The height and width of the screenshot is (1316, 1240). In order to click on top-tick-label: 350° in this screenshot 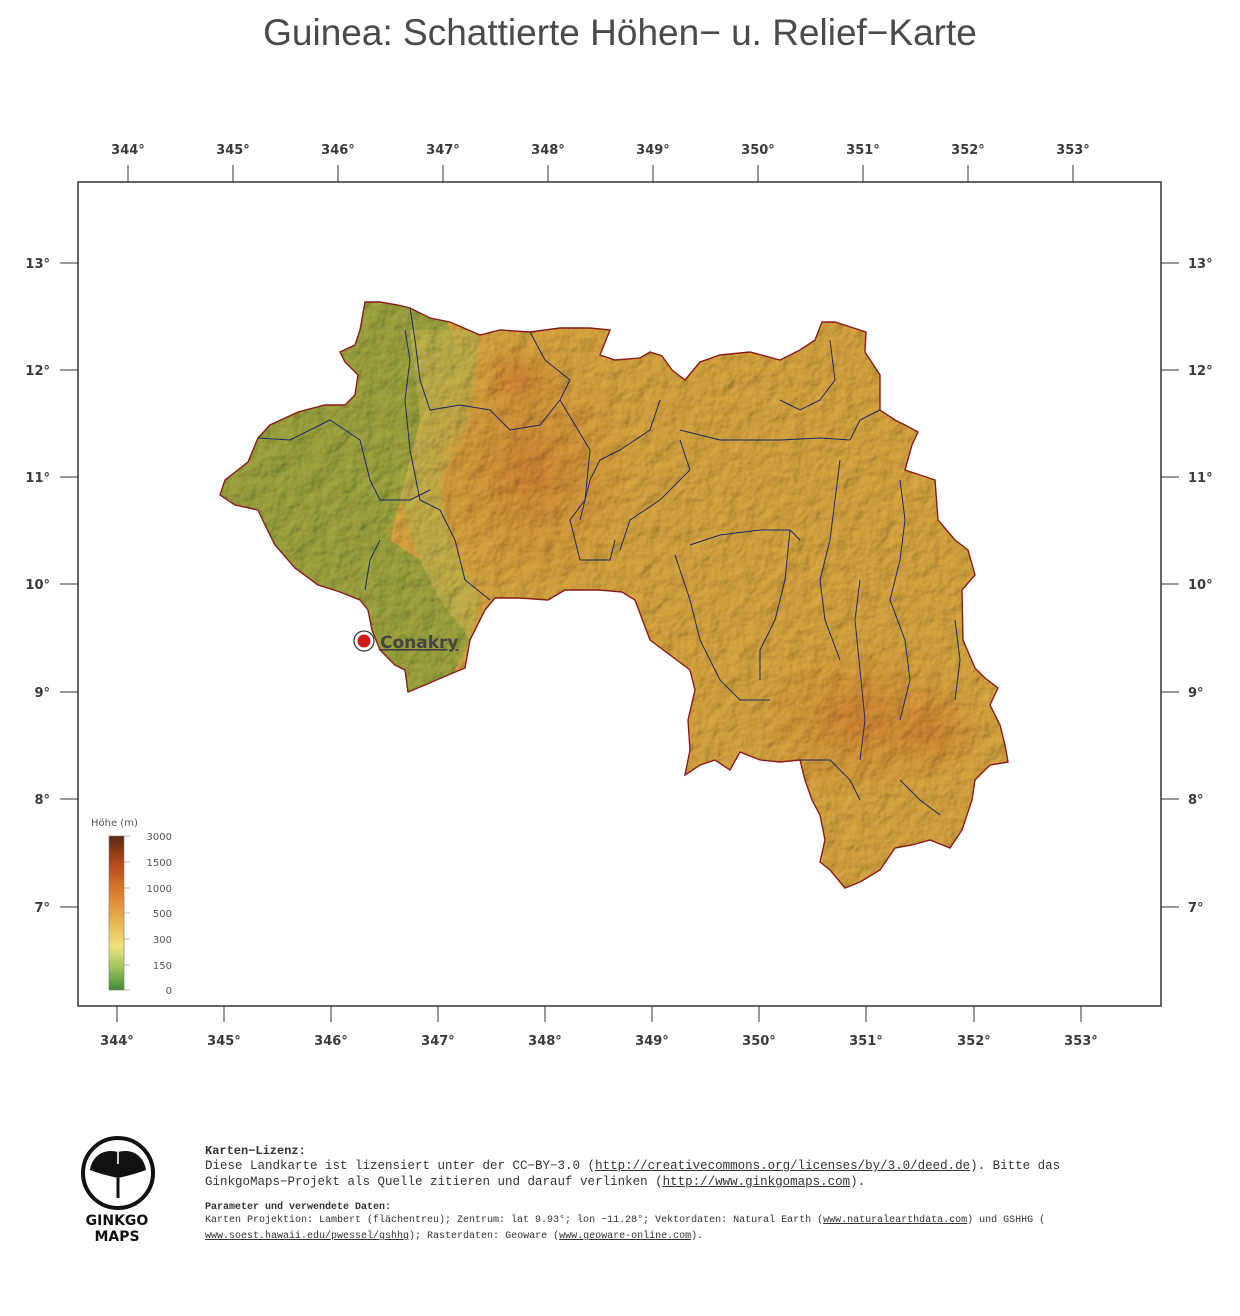, I will do `click(758, 150)`.